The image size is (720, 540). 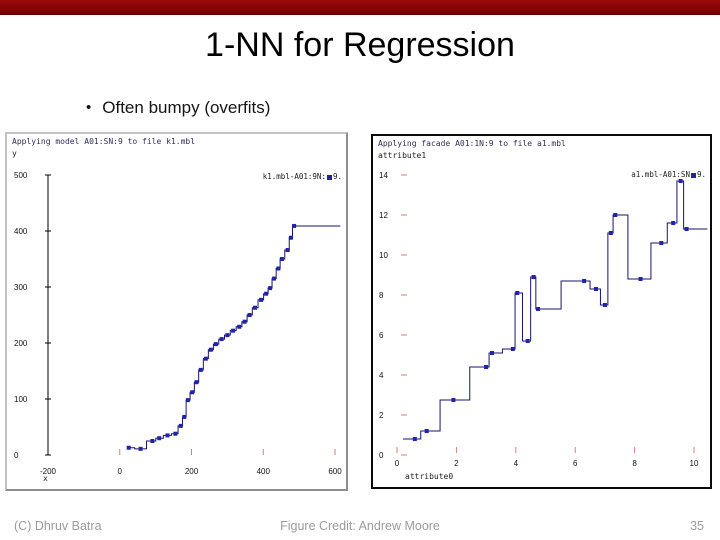 What do you see at coordinates (360, 7) in the screenshot?
I see `top-accent-bar` at bounding box center [360, 7].